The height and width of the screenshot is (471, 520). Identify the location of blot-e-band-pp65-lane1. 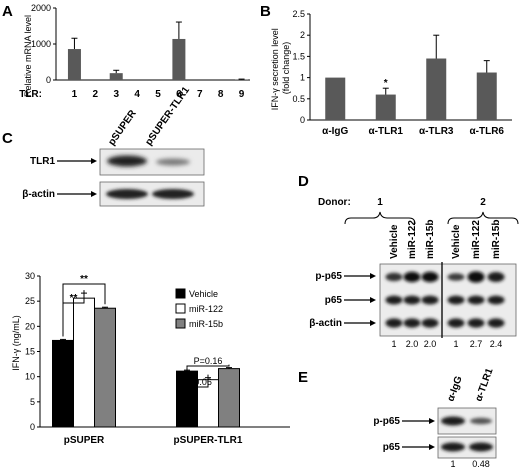
(453, 421).